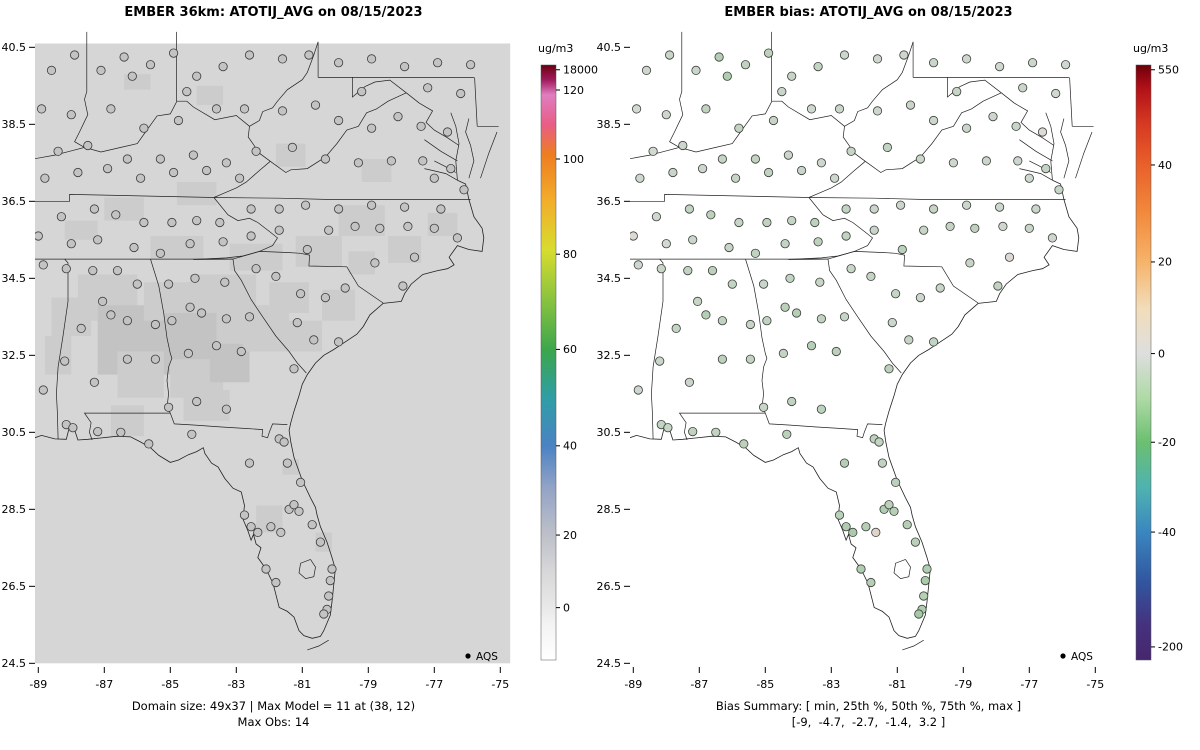  Describe the element at coordinates (481, 657) in the screenshot. I see `aqs-legend: AQS` at that location.